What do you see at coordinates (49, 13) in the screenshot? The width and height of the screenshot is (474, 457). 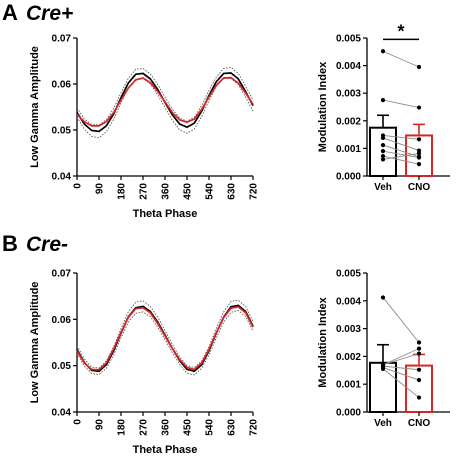 I see `panel-a-genotype: Cre+` at bounding box center [49, 13].